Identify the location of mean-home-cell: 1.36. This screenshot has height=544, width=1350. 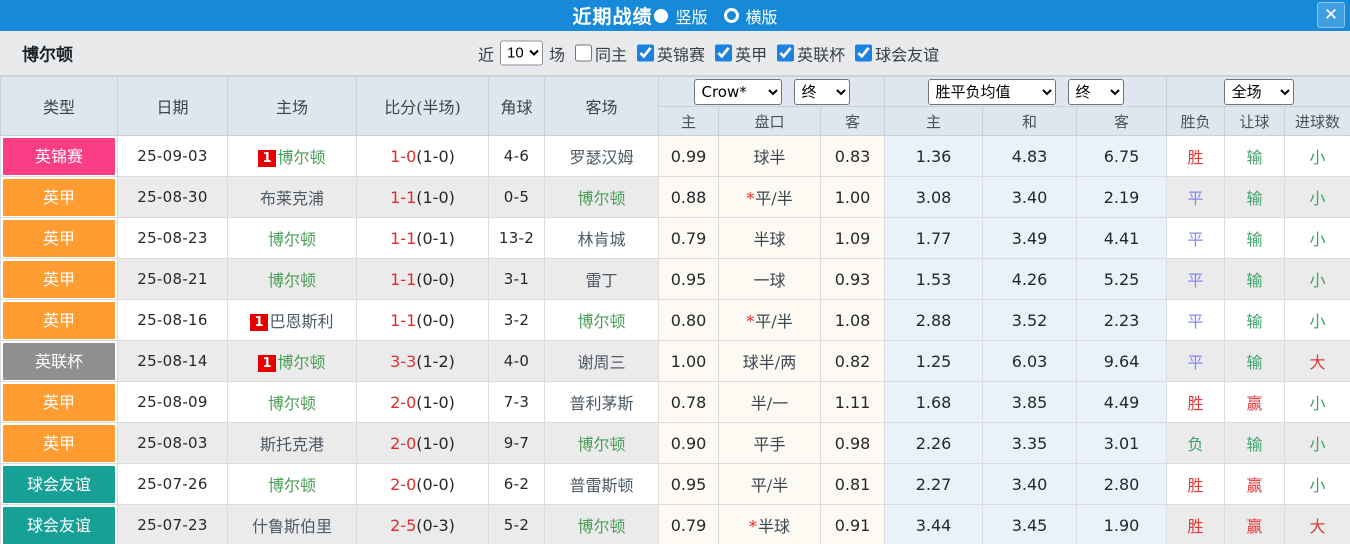
(934, 156).